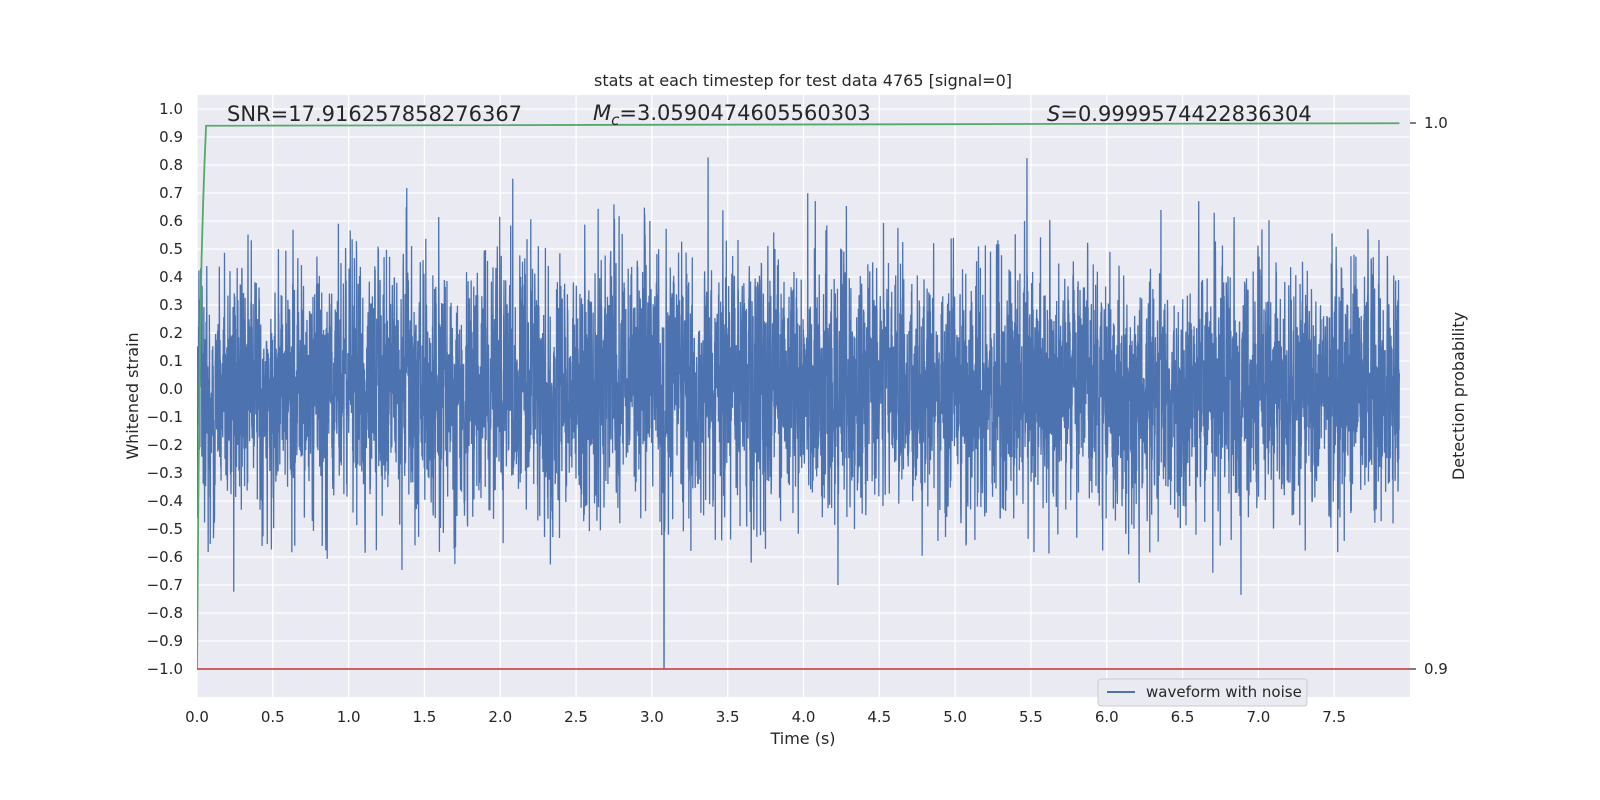 The width and height of the screenshot is (1600, 800). I want to click on x-tick-label: 3.0, so click(652, 717).